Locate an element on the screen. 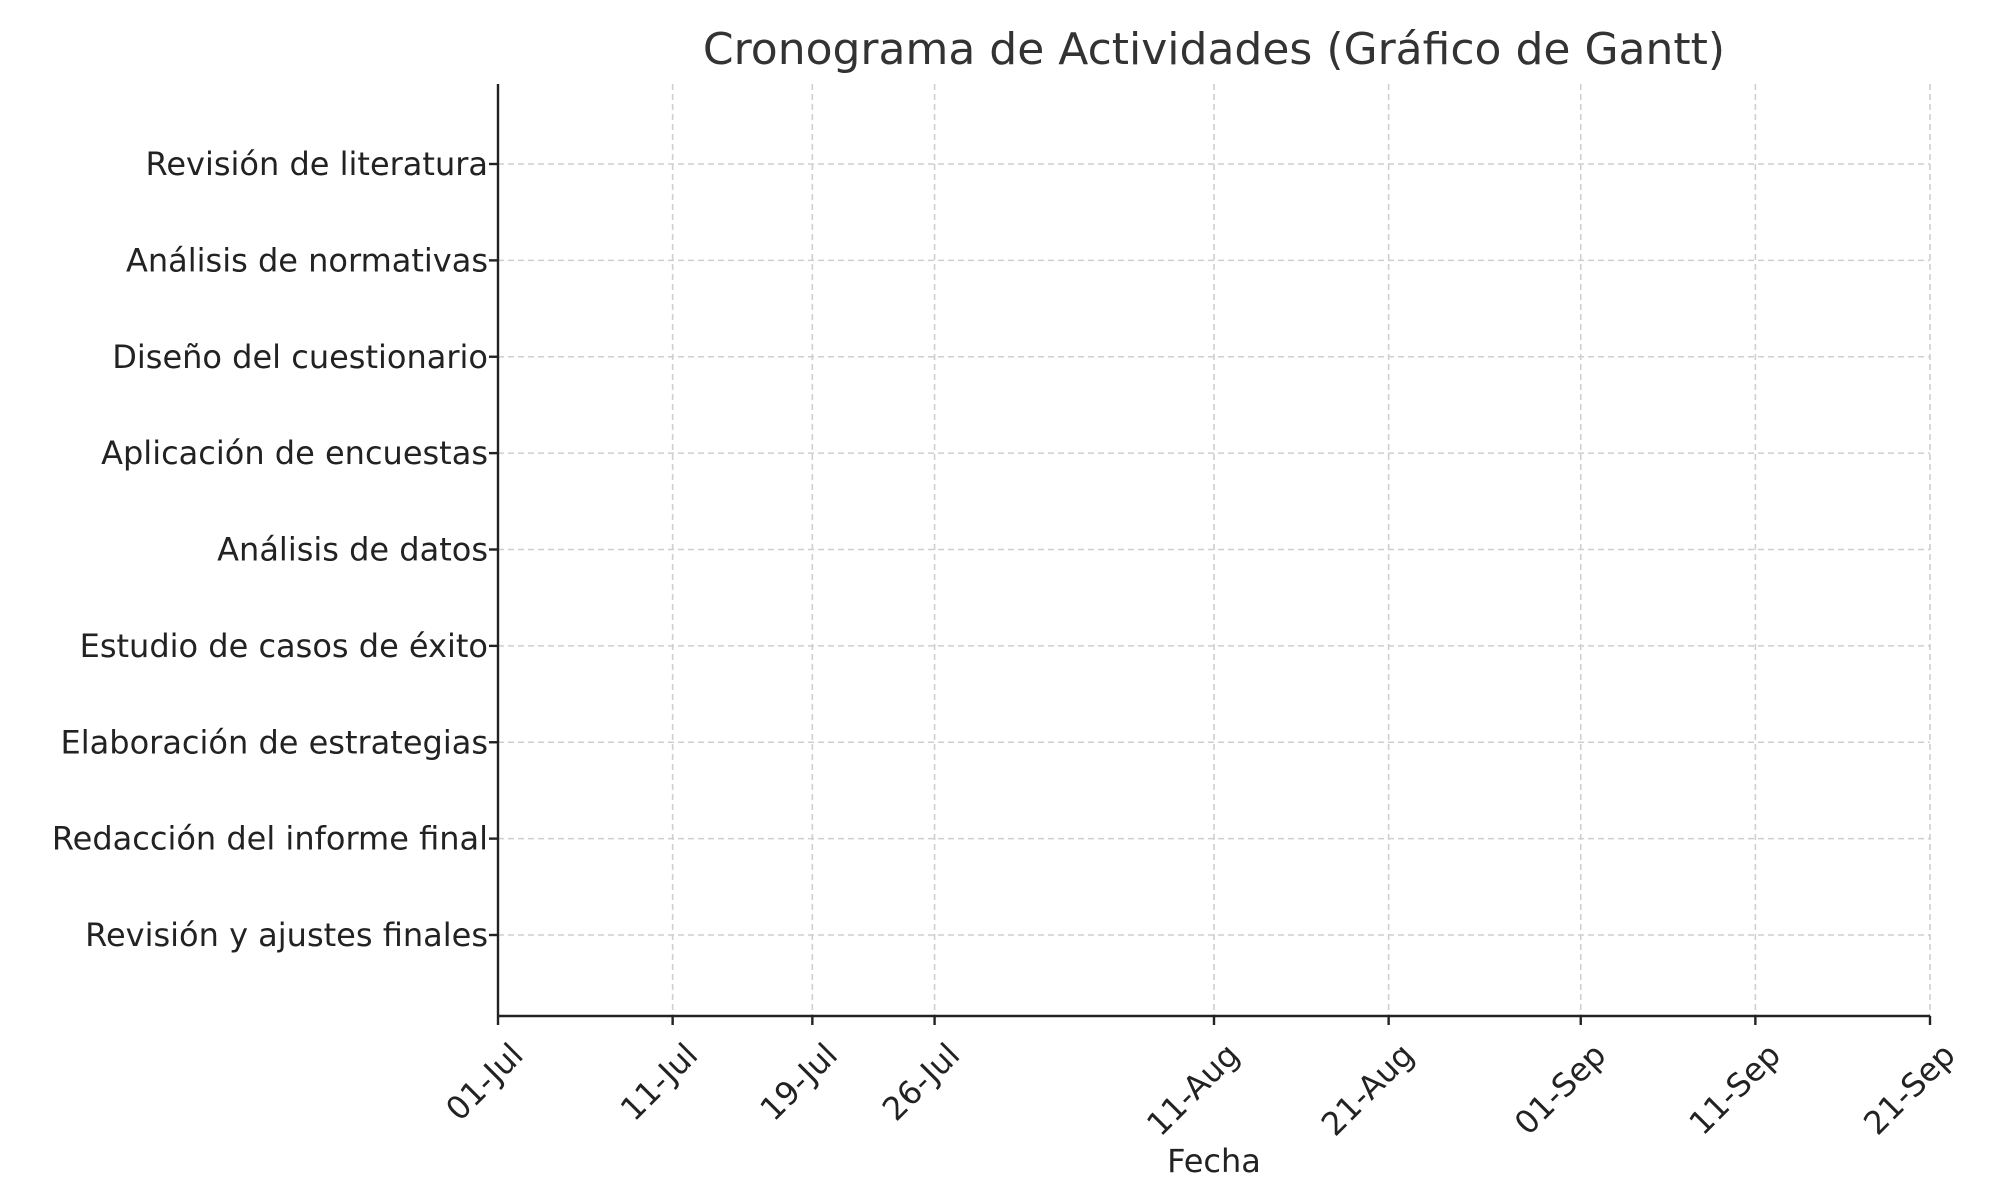  y-tick-label: Análisis de normativas is located at coordinates (307, 260).